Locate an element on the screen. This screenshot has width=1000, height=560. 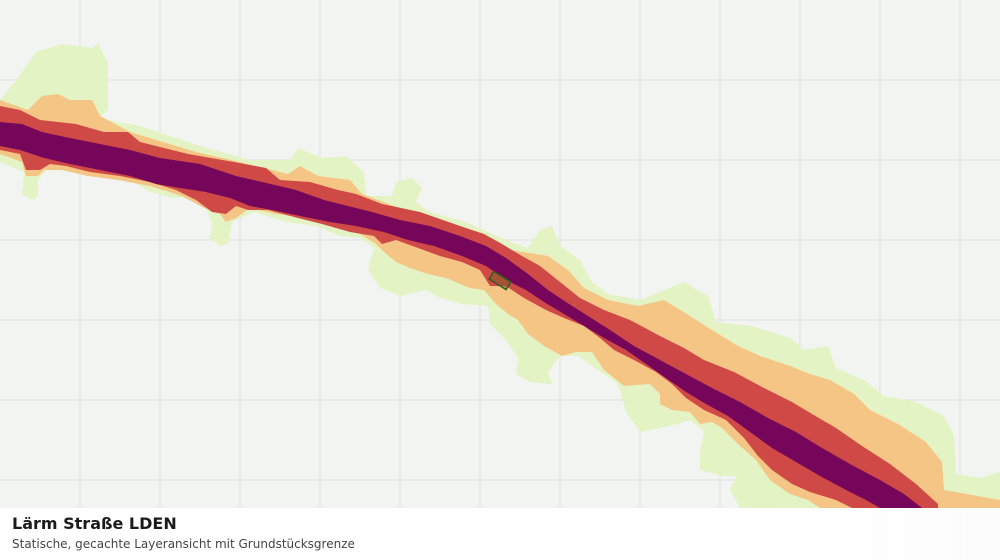
parcel-outline is located at coordinates (500, 280).